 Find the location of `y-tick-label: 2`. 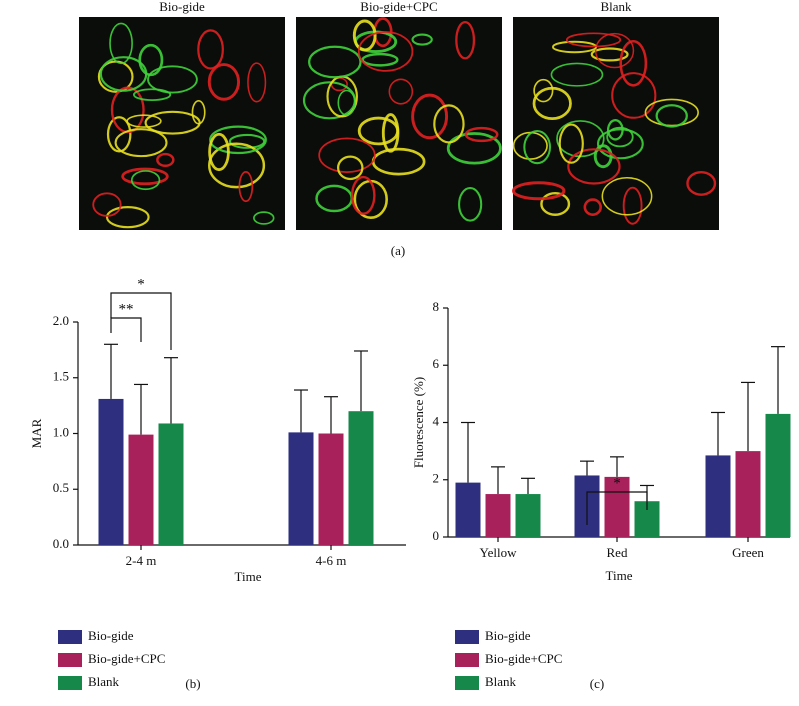

y-tick-label: 2 is located at coordinates (436, 478).